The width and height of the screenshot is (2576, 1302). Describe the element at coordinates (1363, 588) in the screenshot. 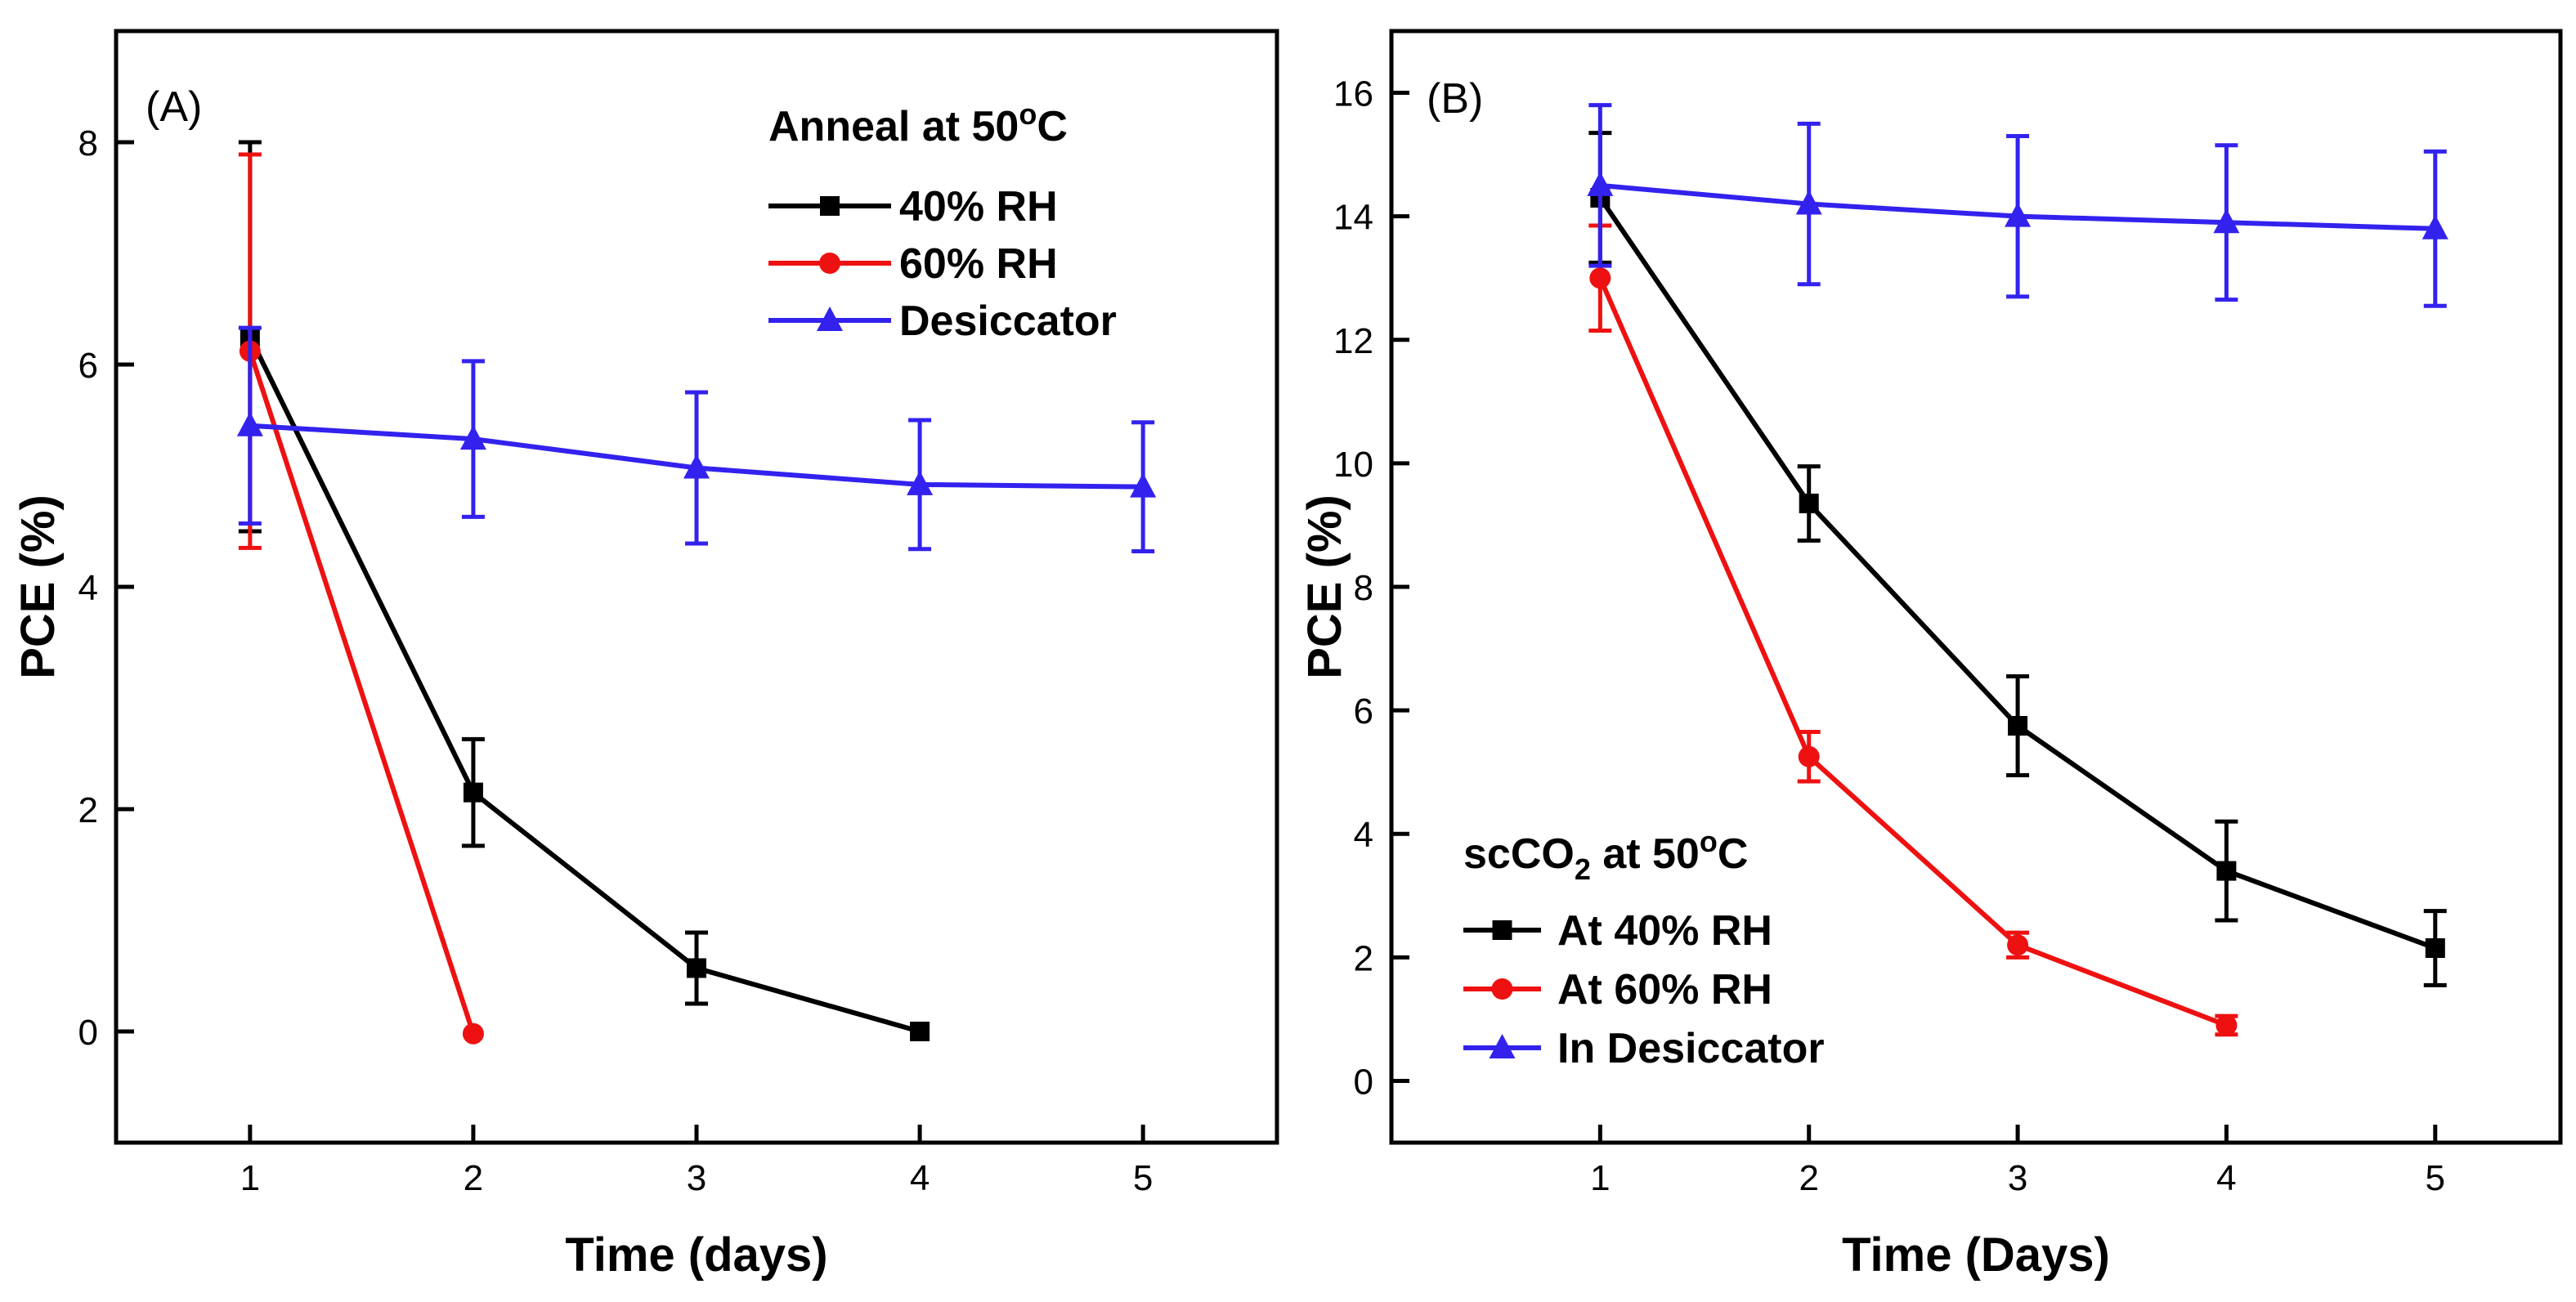

I see `panel-b-y-tick-label: 8` at that location.